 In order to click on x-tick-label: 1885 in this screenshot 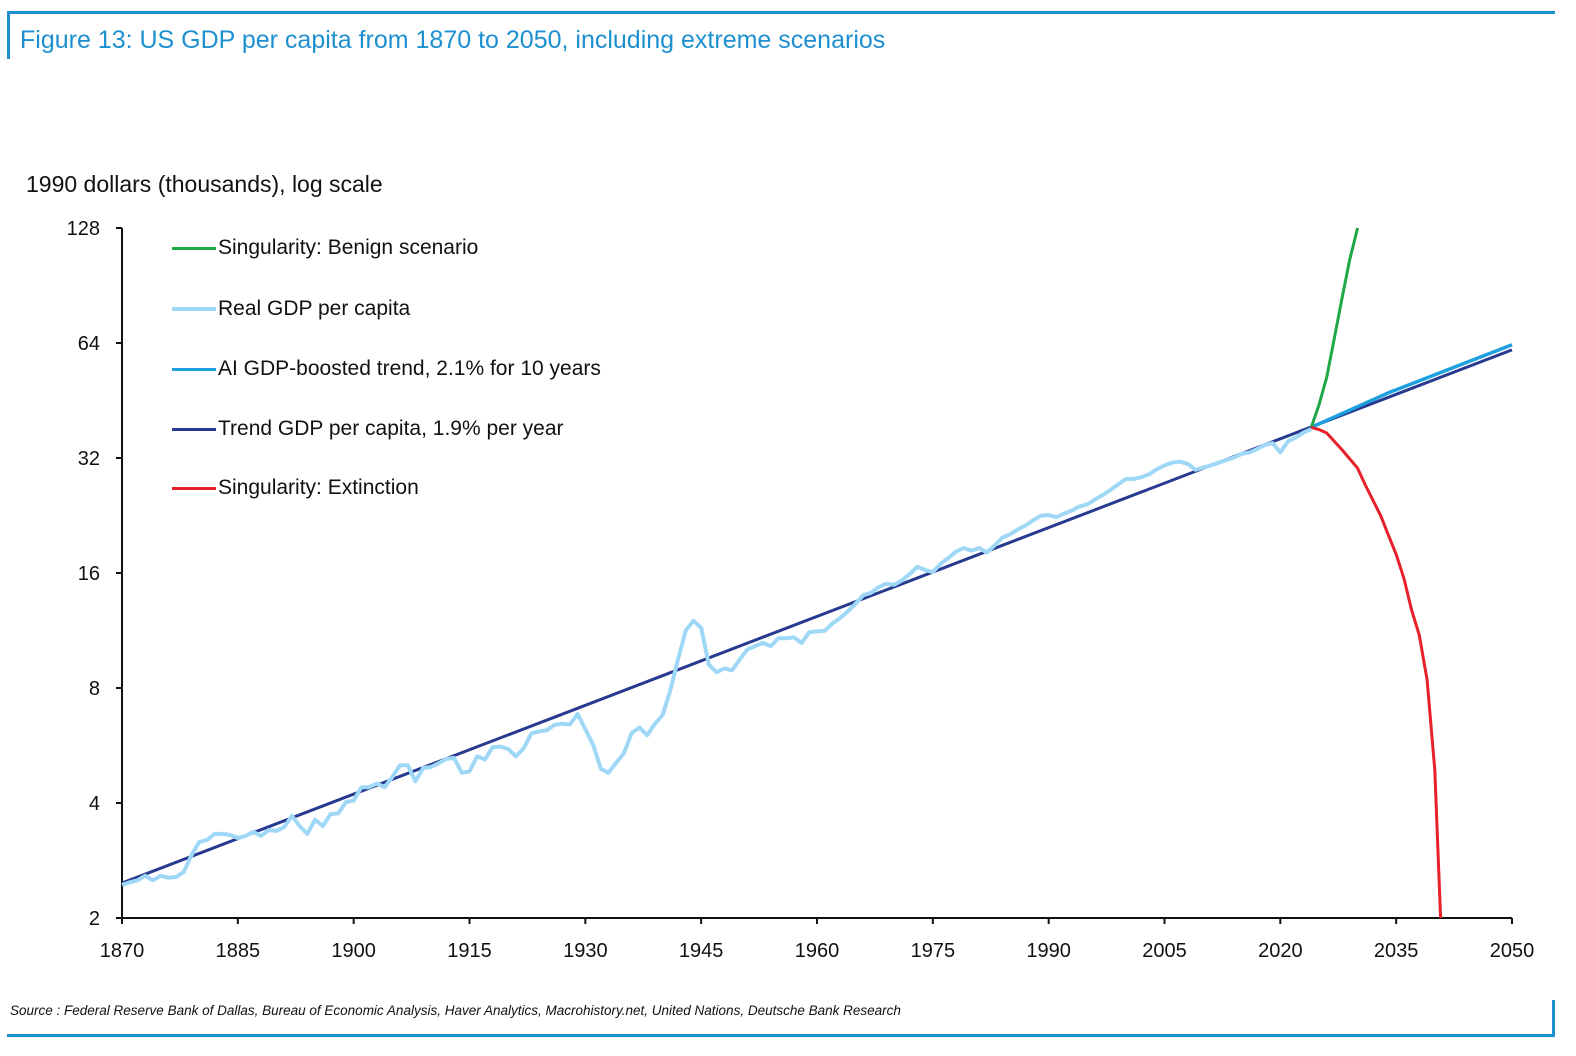, I will do `click(238, 951)`.